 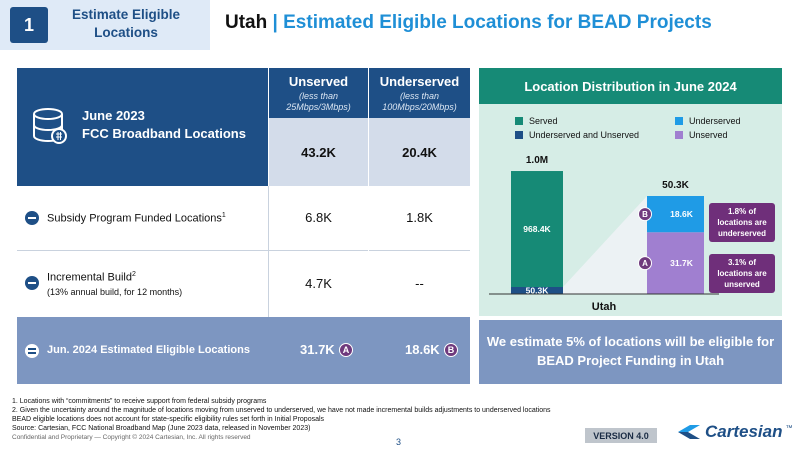 What do you see at coordinates (136, 218) in the screenshot?
I see `row-label: Subsidy Program Funded Locations1` at bounding box center [136, 218].